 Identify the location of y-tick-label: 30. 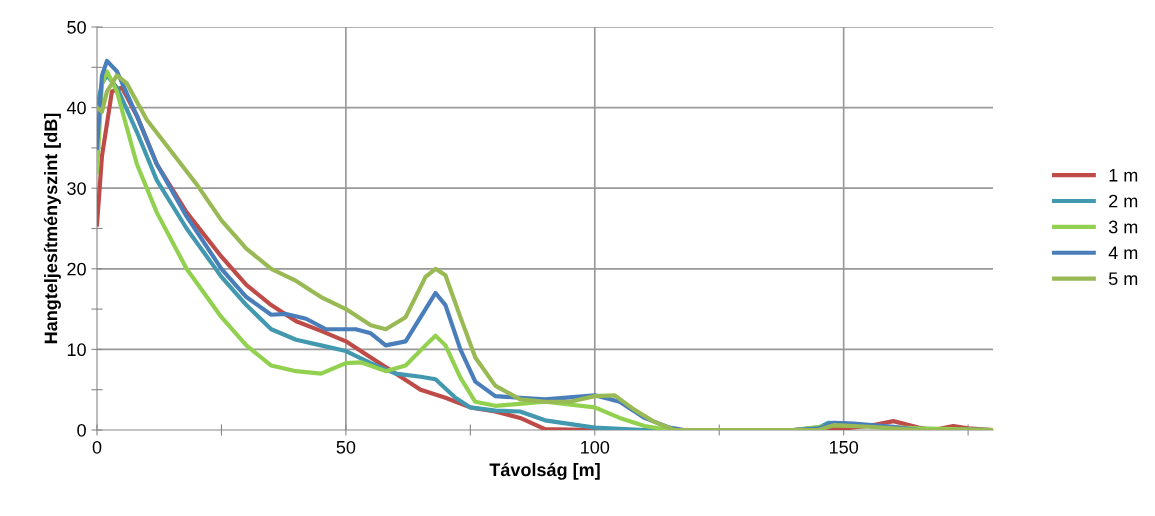
(76, 188).